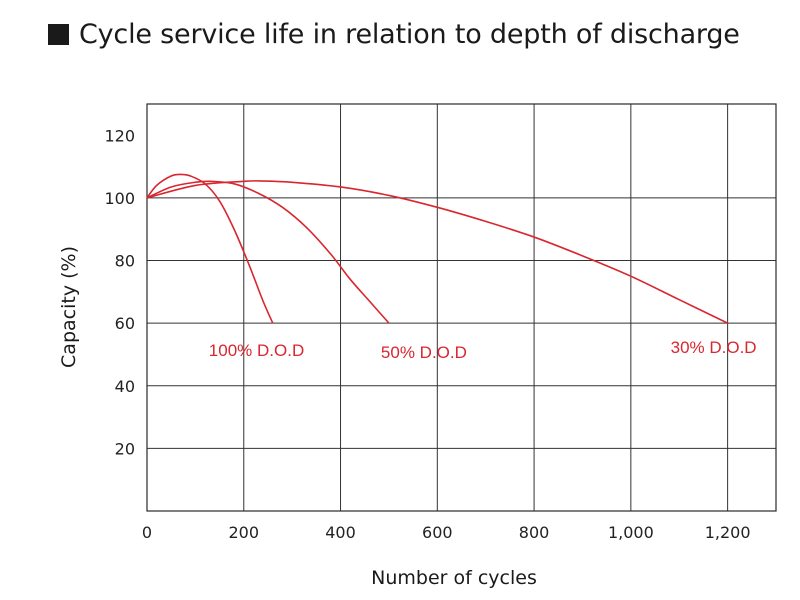 This screenshot has height=600, width=800. I want to click on y-axis-label: Capacity (%), so click(69, 307).